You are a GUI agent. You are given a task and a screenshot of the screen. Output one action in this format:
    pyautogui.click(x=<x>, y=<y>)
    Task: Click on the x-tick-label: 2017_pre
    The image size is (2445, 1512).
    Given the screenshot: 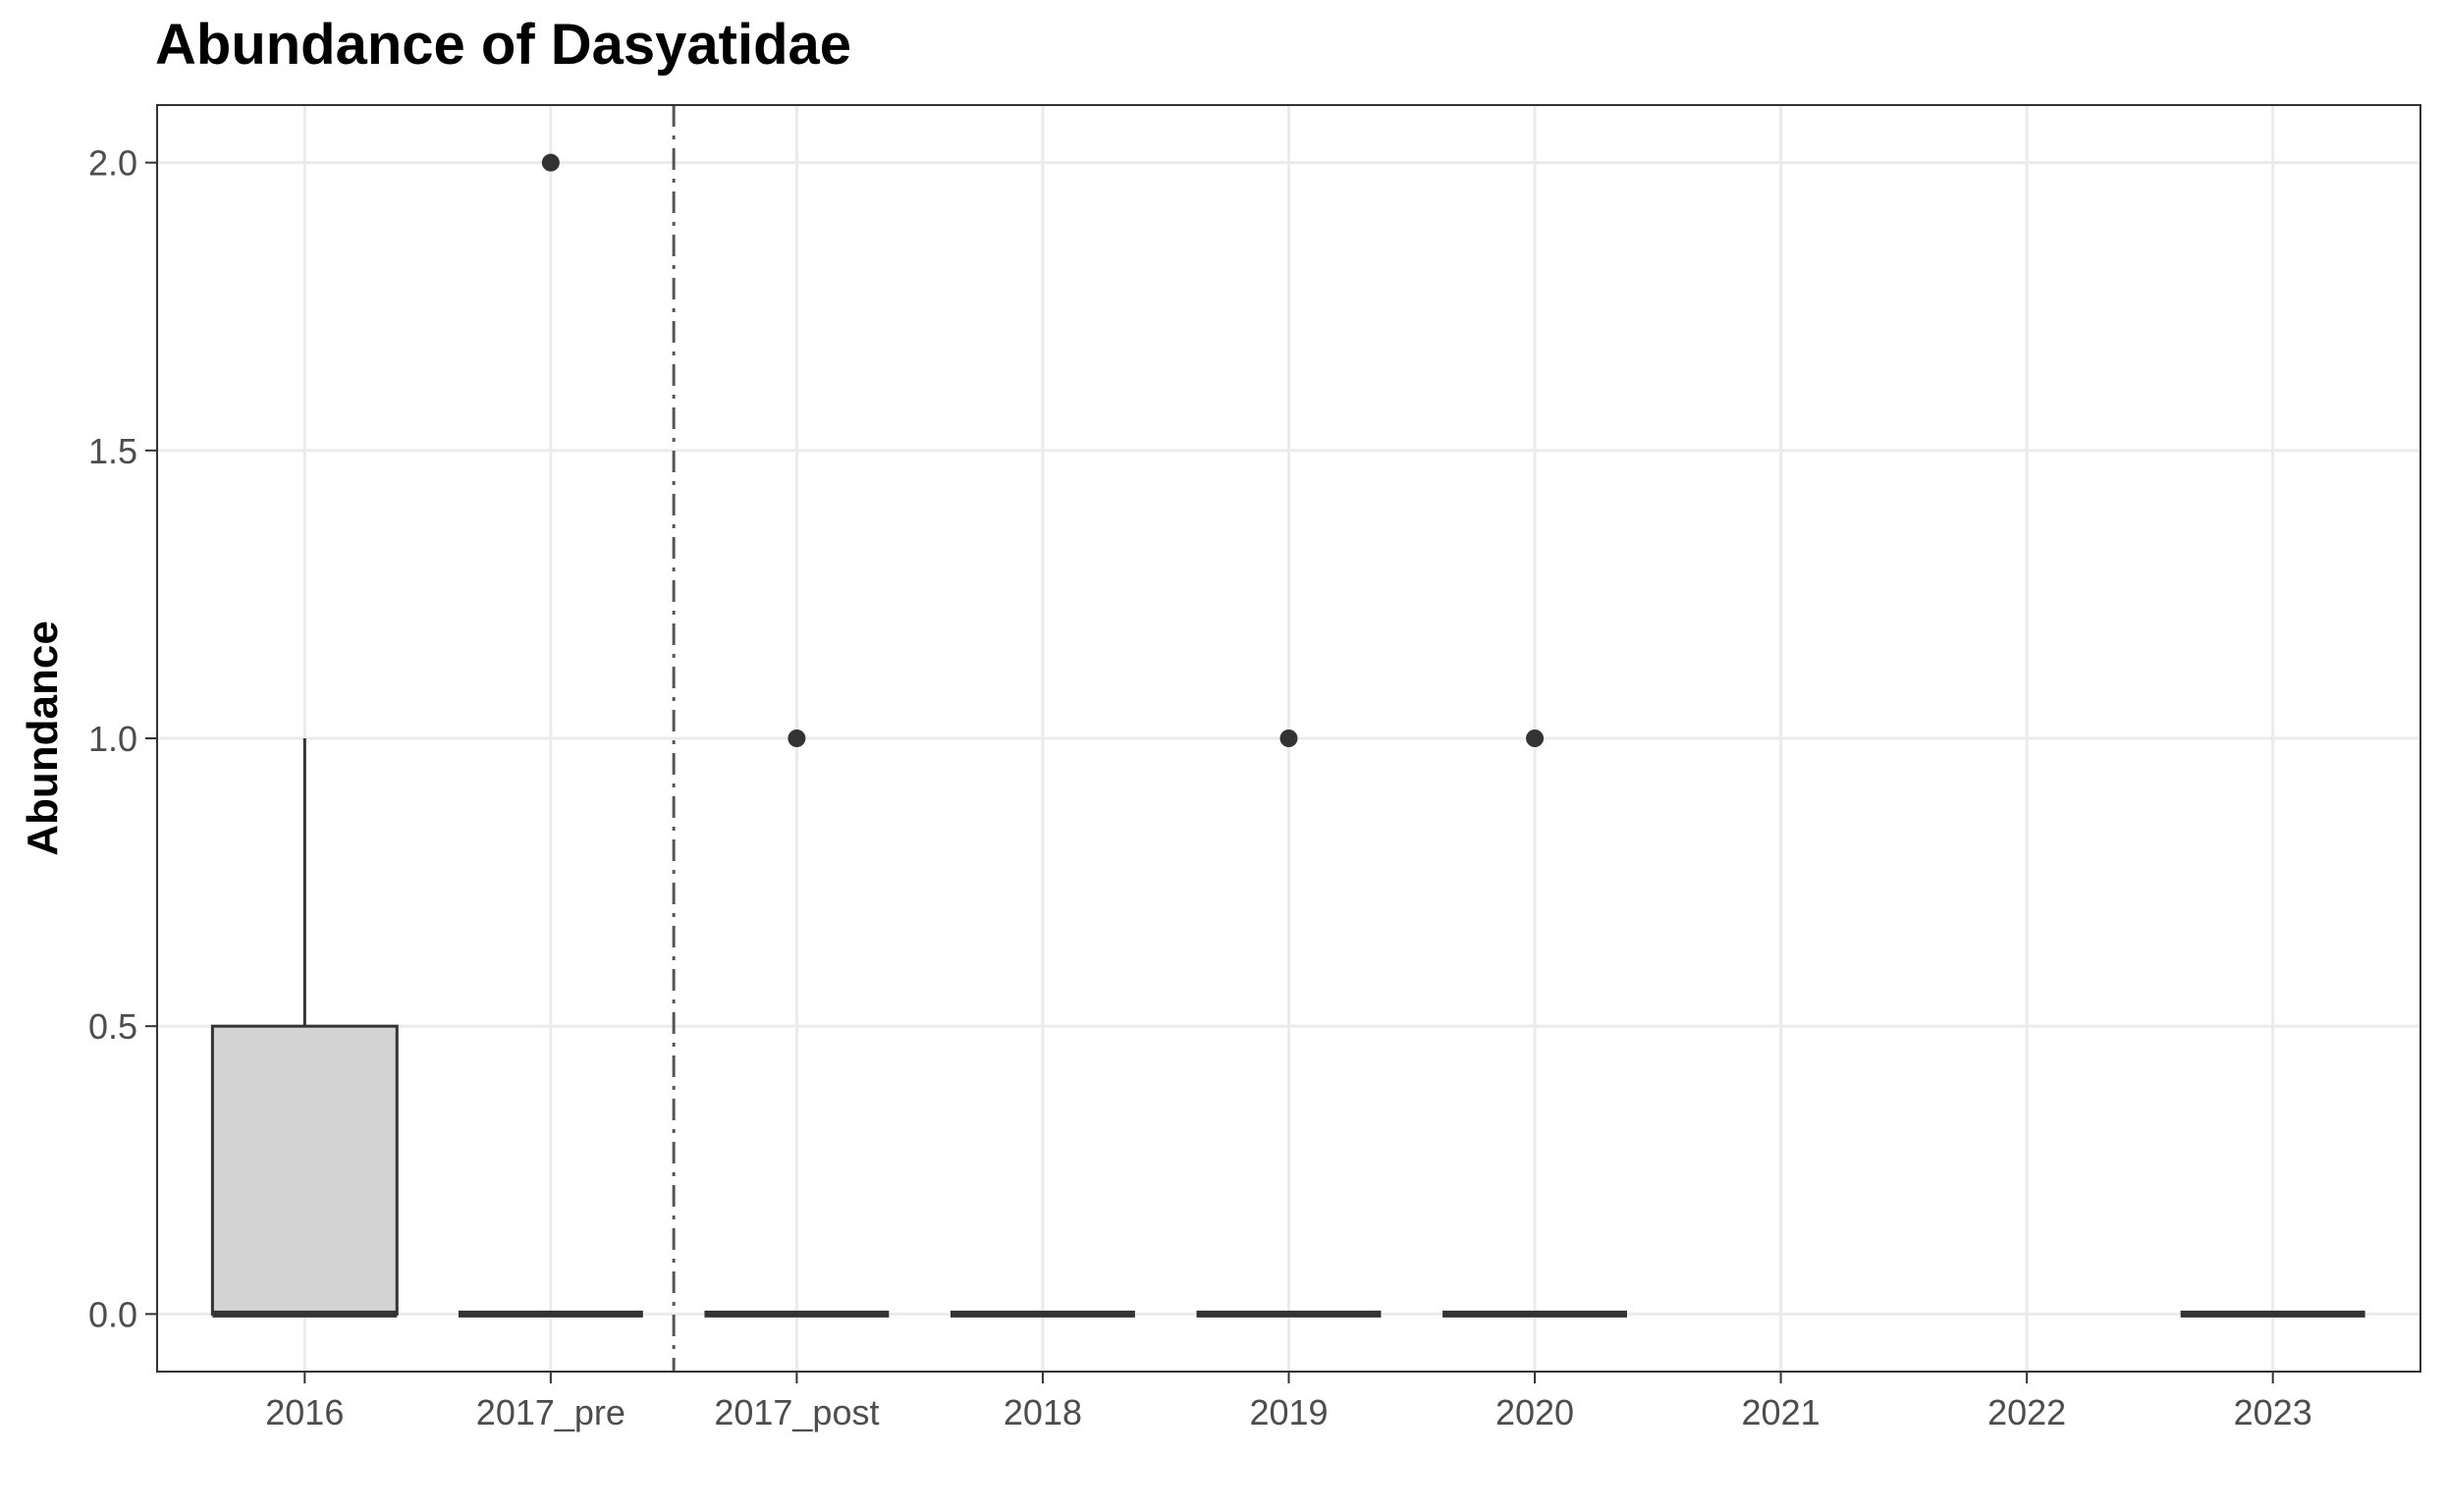 What is the action you would take?
    pyautogui.click(x=550, y=1412)
    